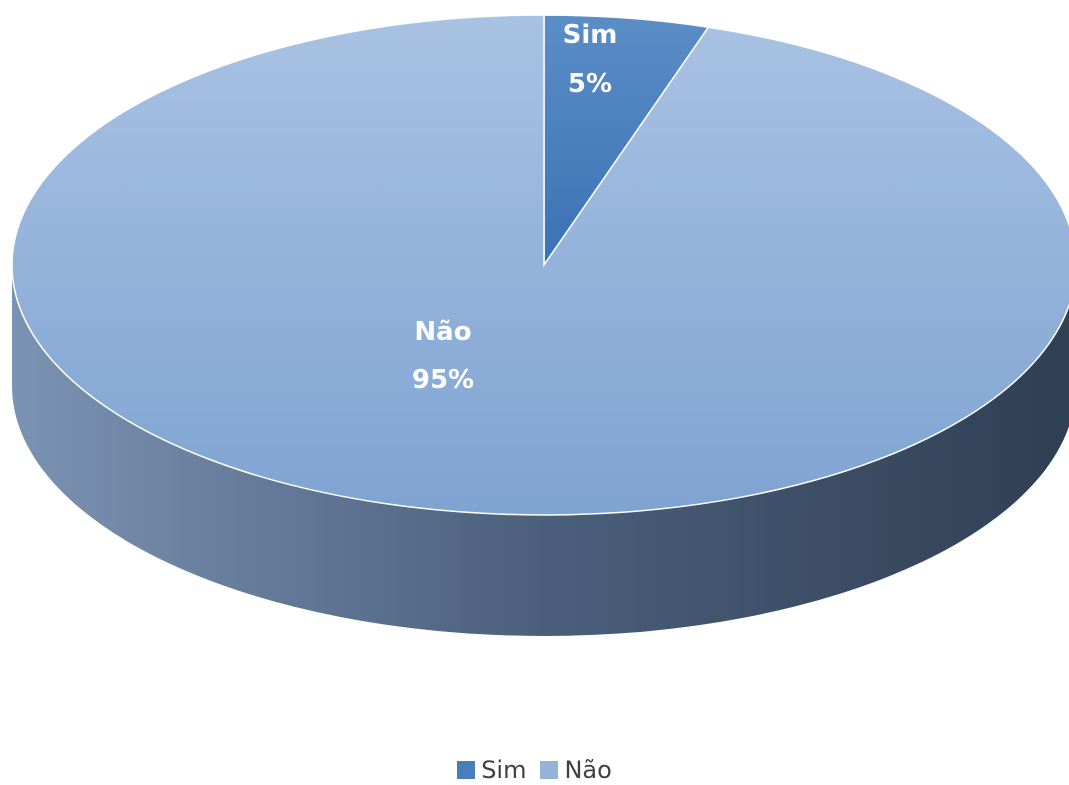  I want to click on legend-label-nao: Não, so click(588, 770).